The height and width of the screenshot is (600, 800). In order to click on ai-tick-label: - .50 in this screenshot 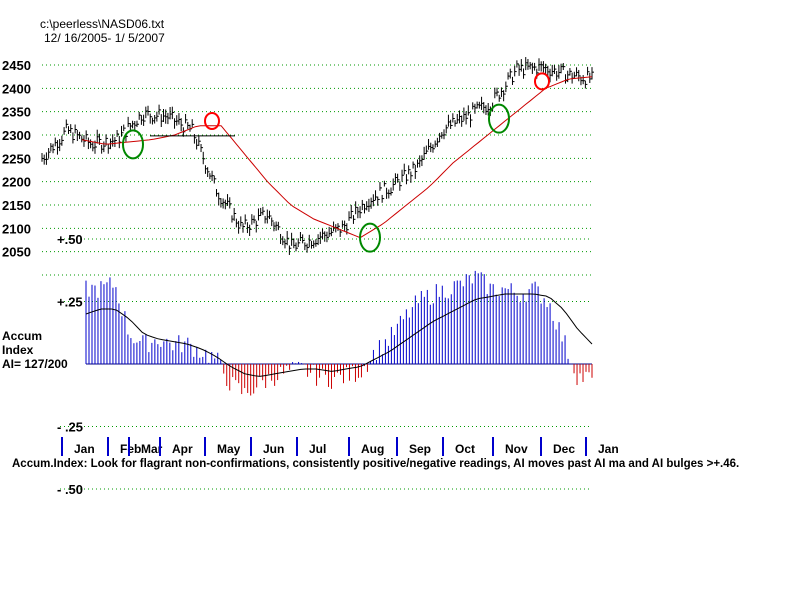, I will do `click(70, 489)`.